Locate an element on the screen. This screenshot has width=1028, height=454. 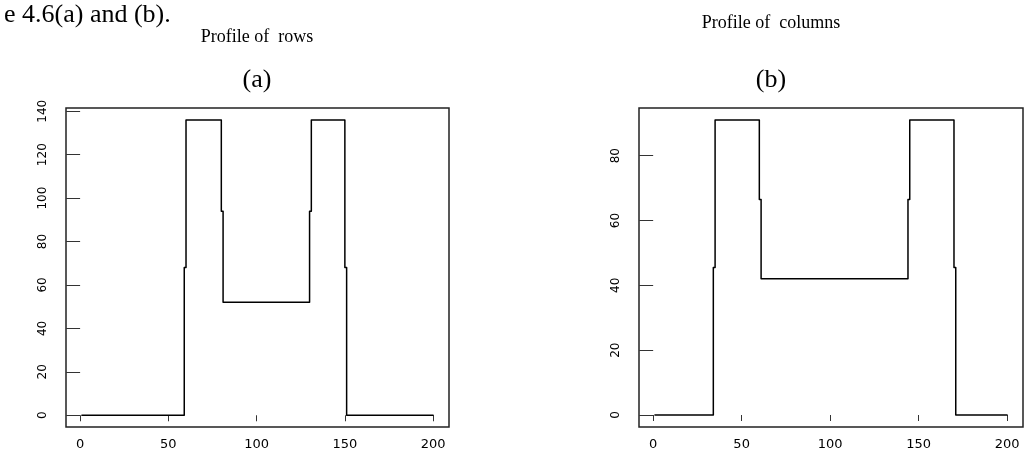
y-tick-label: 140 is located at coordinates (42, 111).